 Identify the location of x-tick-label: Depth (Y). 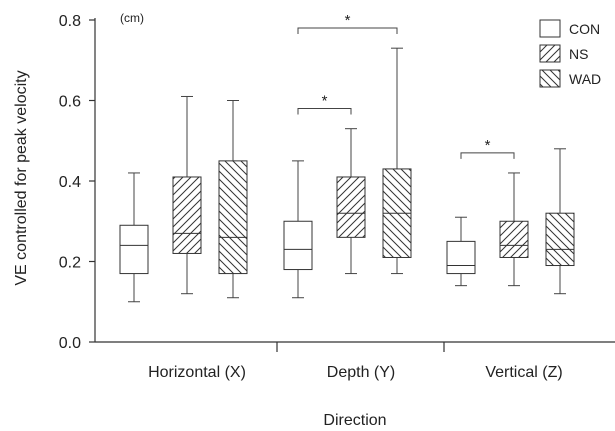
(361, 372).